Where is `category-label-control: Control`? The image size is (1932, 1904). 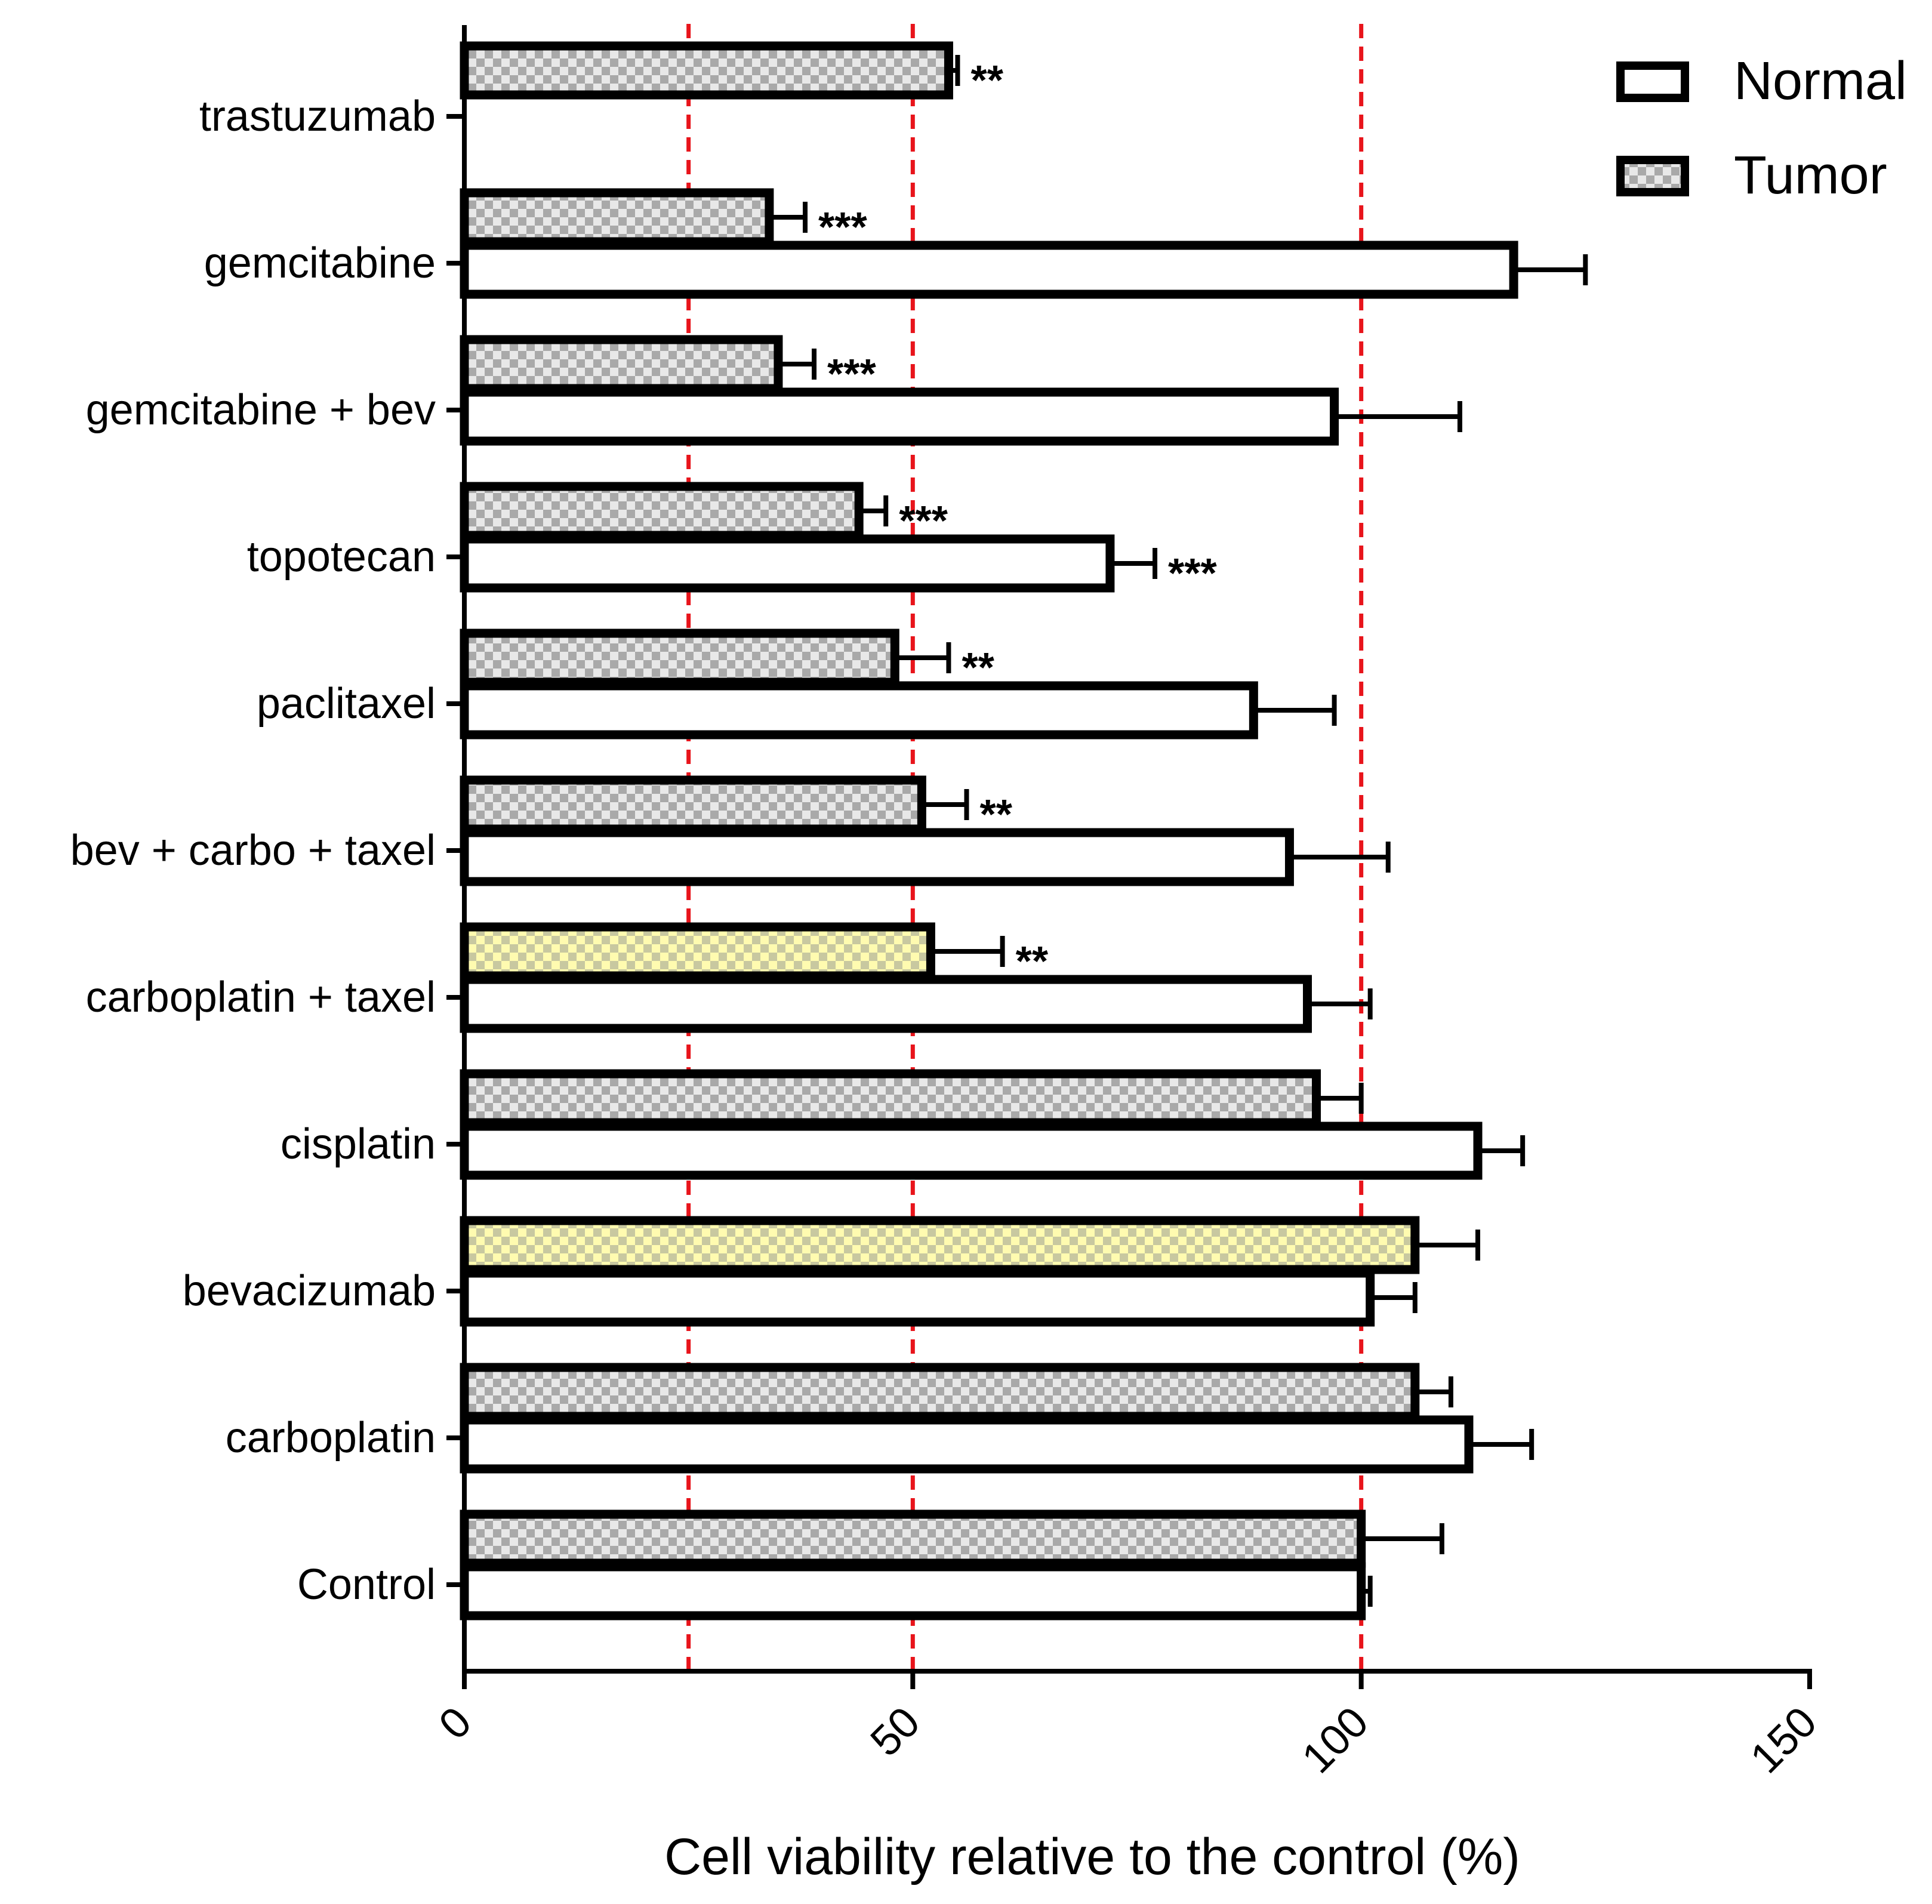 category-label-control: Control is located at coordinates (366, 1585).